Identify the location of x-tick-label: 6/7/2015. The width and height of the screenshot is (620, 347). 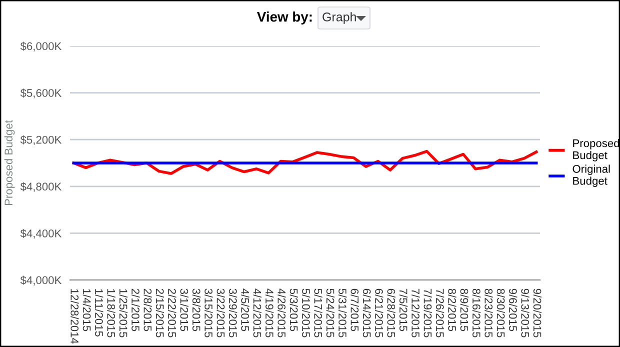
(354, 310).